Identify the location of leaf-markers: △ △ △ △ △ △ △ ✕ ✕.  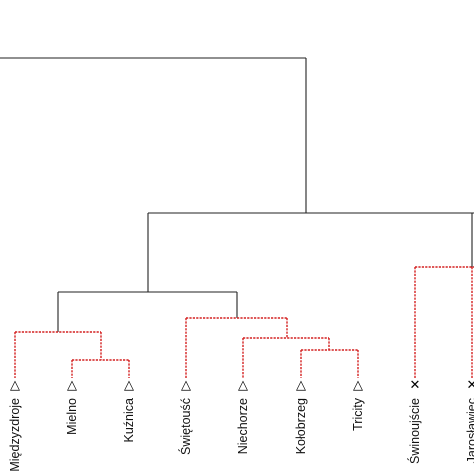
(242, 385).